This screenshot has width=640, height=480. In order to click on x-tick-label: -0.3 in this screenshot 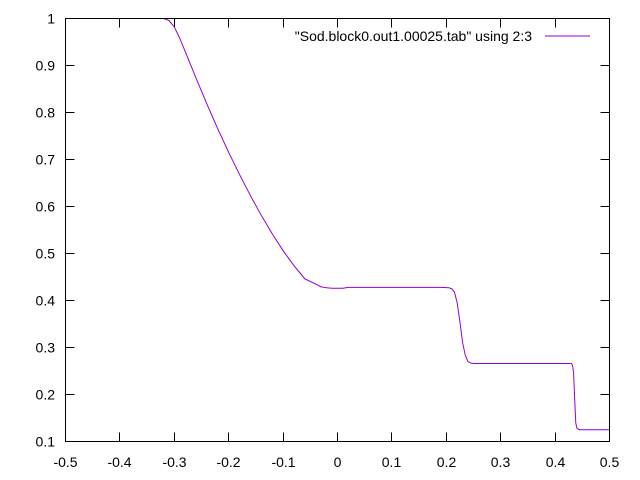, I will do `click(174, 462)`.